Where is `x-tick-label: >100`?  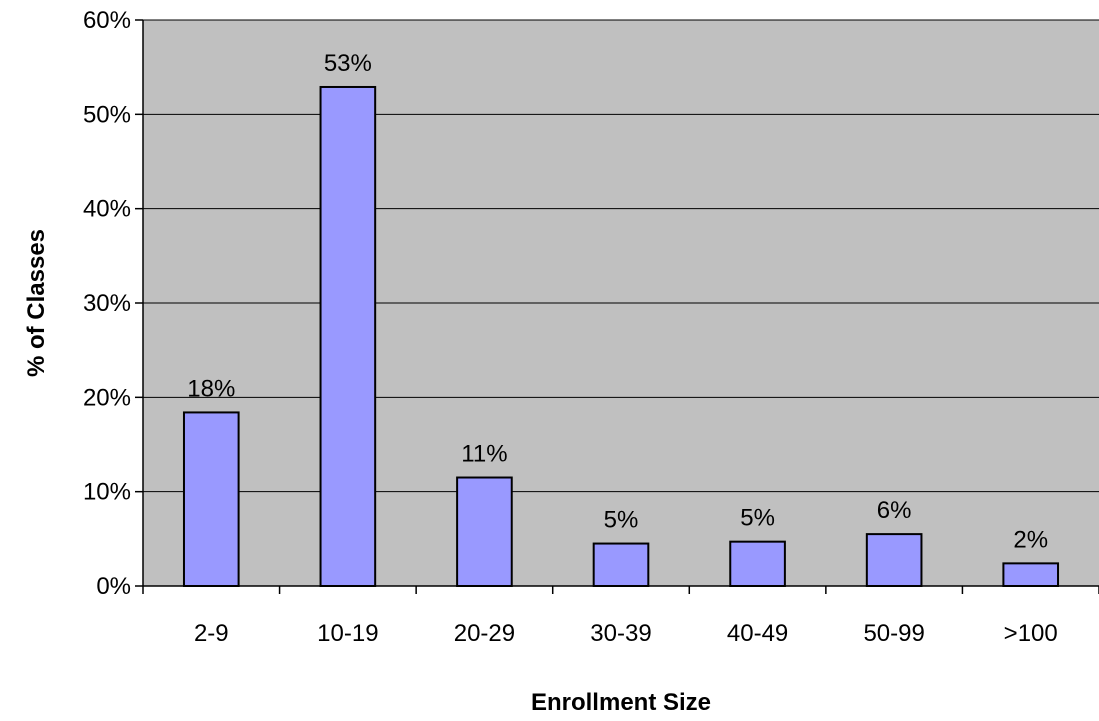 x-tick-label: >100 is located at coordinates (1031, 633).